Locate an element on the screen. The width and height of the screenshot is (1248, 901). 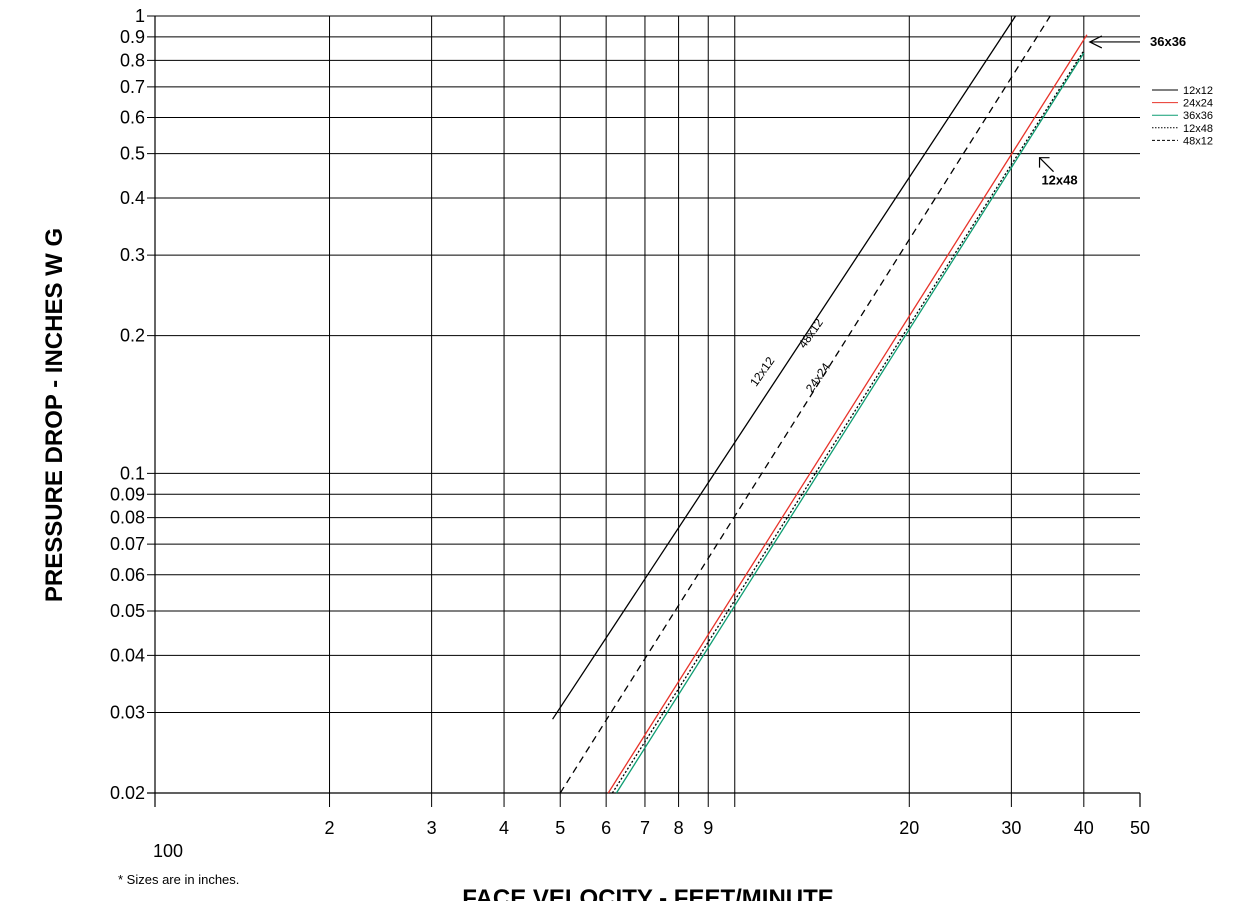
y-tick-label: 0.5 is located at coordinates (132, 154).